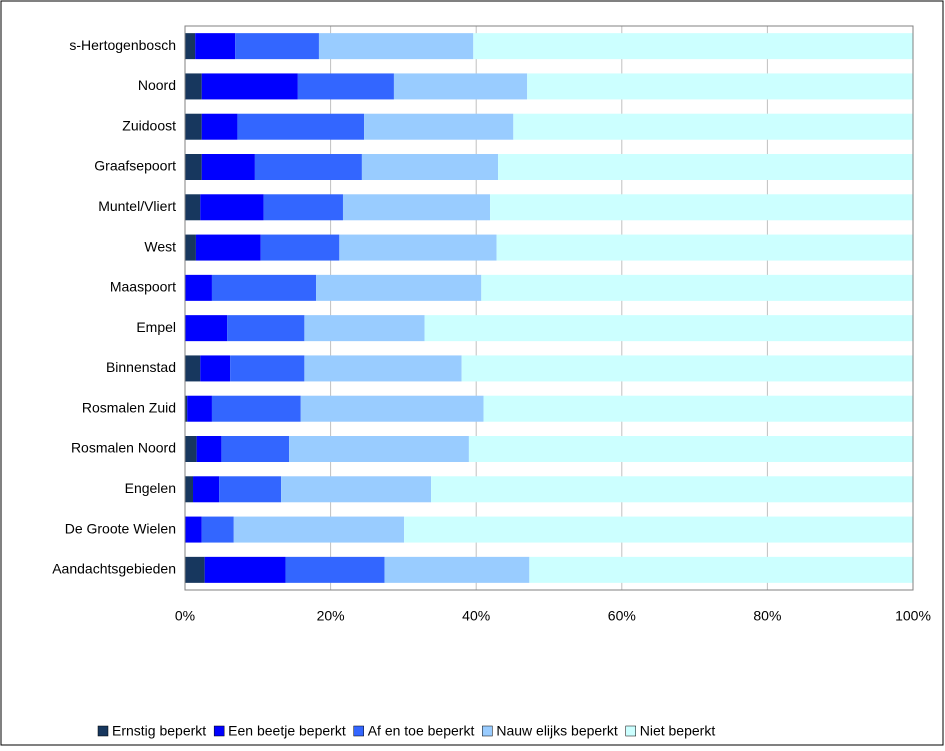 Image resolution: width=945 pixels, height=751 pixels. Describe the element at coordinates (157, 85) in the screenshot. I see `y-tick-label: Noord` at that location.